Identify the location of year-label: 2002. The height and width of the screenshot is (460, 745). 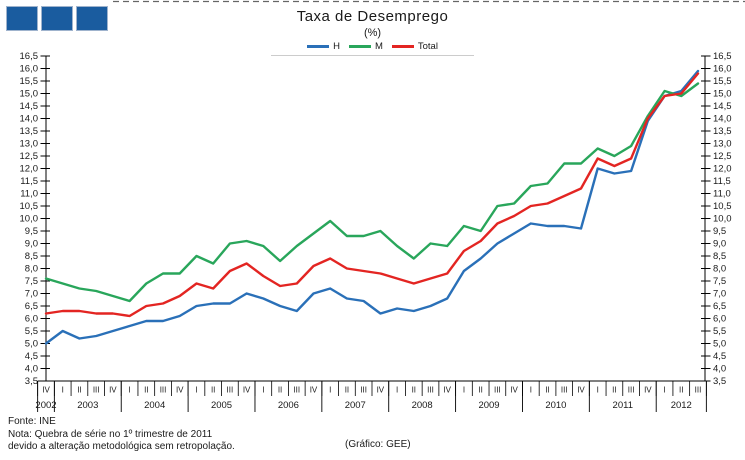
(45, 405).